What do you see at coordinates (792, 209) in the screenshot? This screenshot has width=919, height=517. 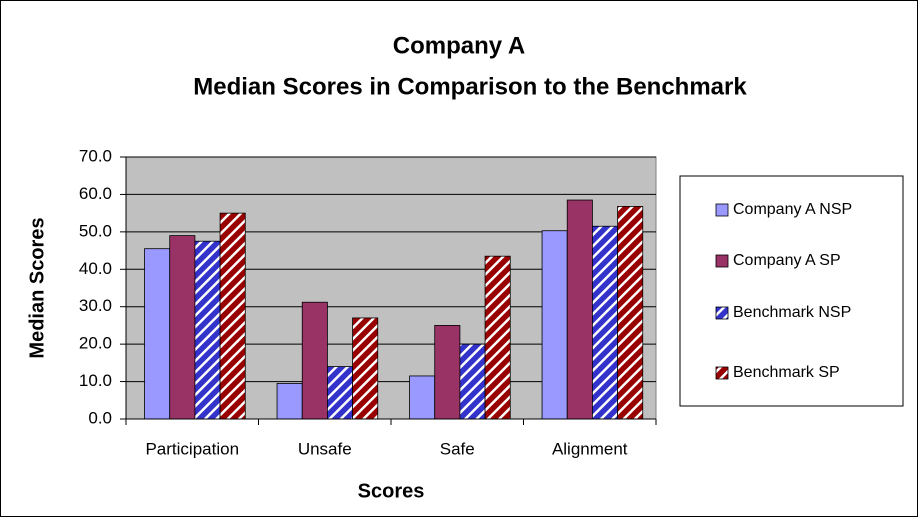 I see `legend-label: Company A NSP` at bounding box center [792, 209].